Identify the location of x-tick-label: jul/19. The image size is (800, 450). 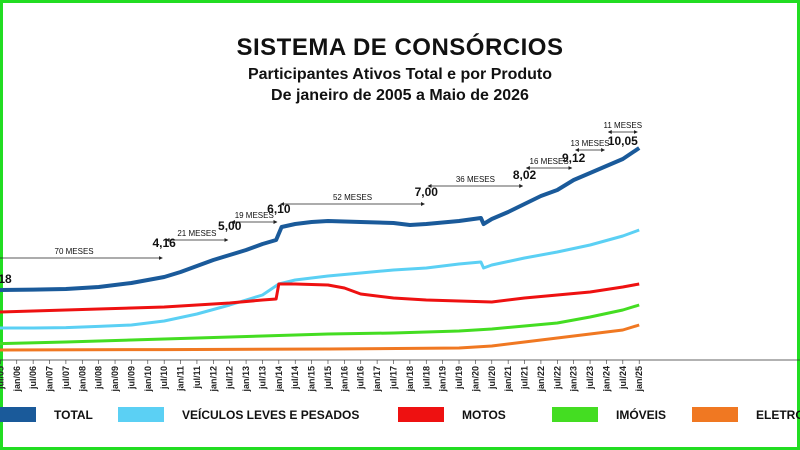
(459, 378).